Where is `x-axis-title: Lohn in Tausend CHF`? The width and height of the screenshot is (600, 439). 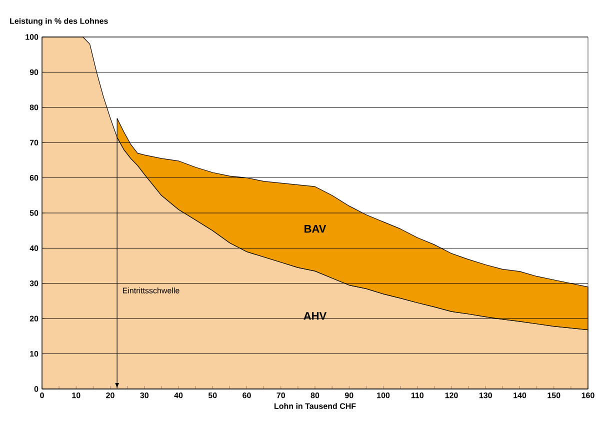
x-axis-title: Lohn in Tausend CHF is located at coordinates (315, 406).